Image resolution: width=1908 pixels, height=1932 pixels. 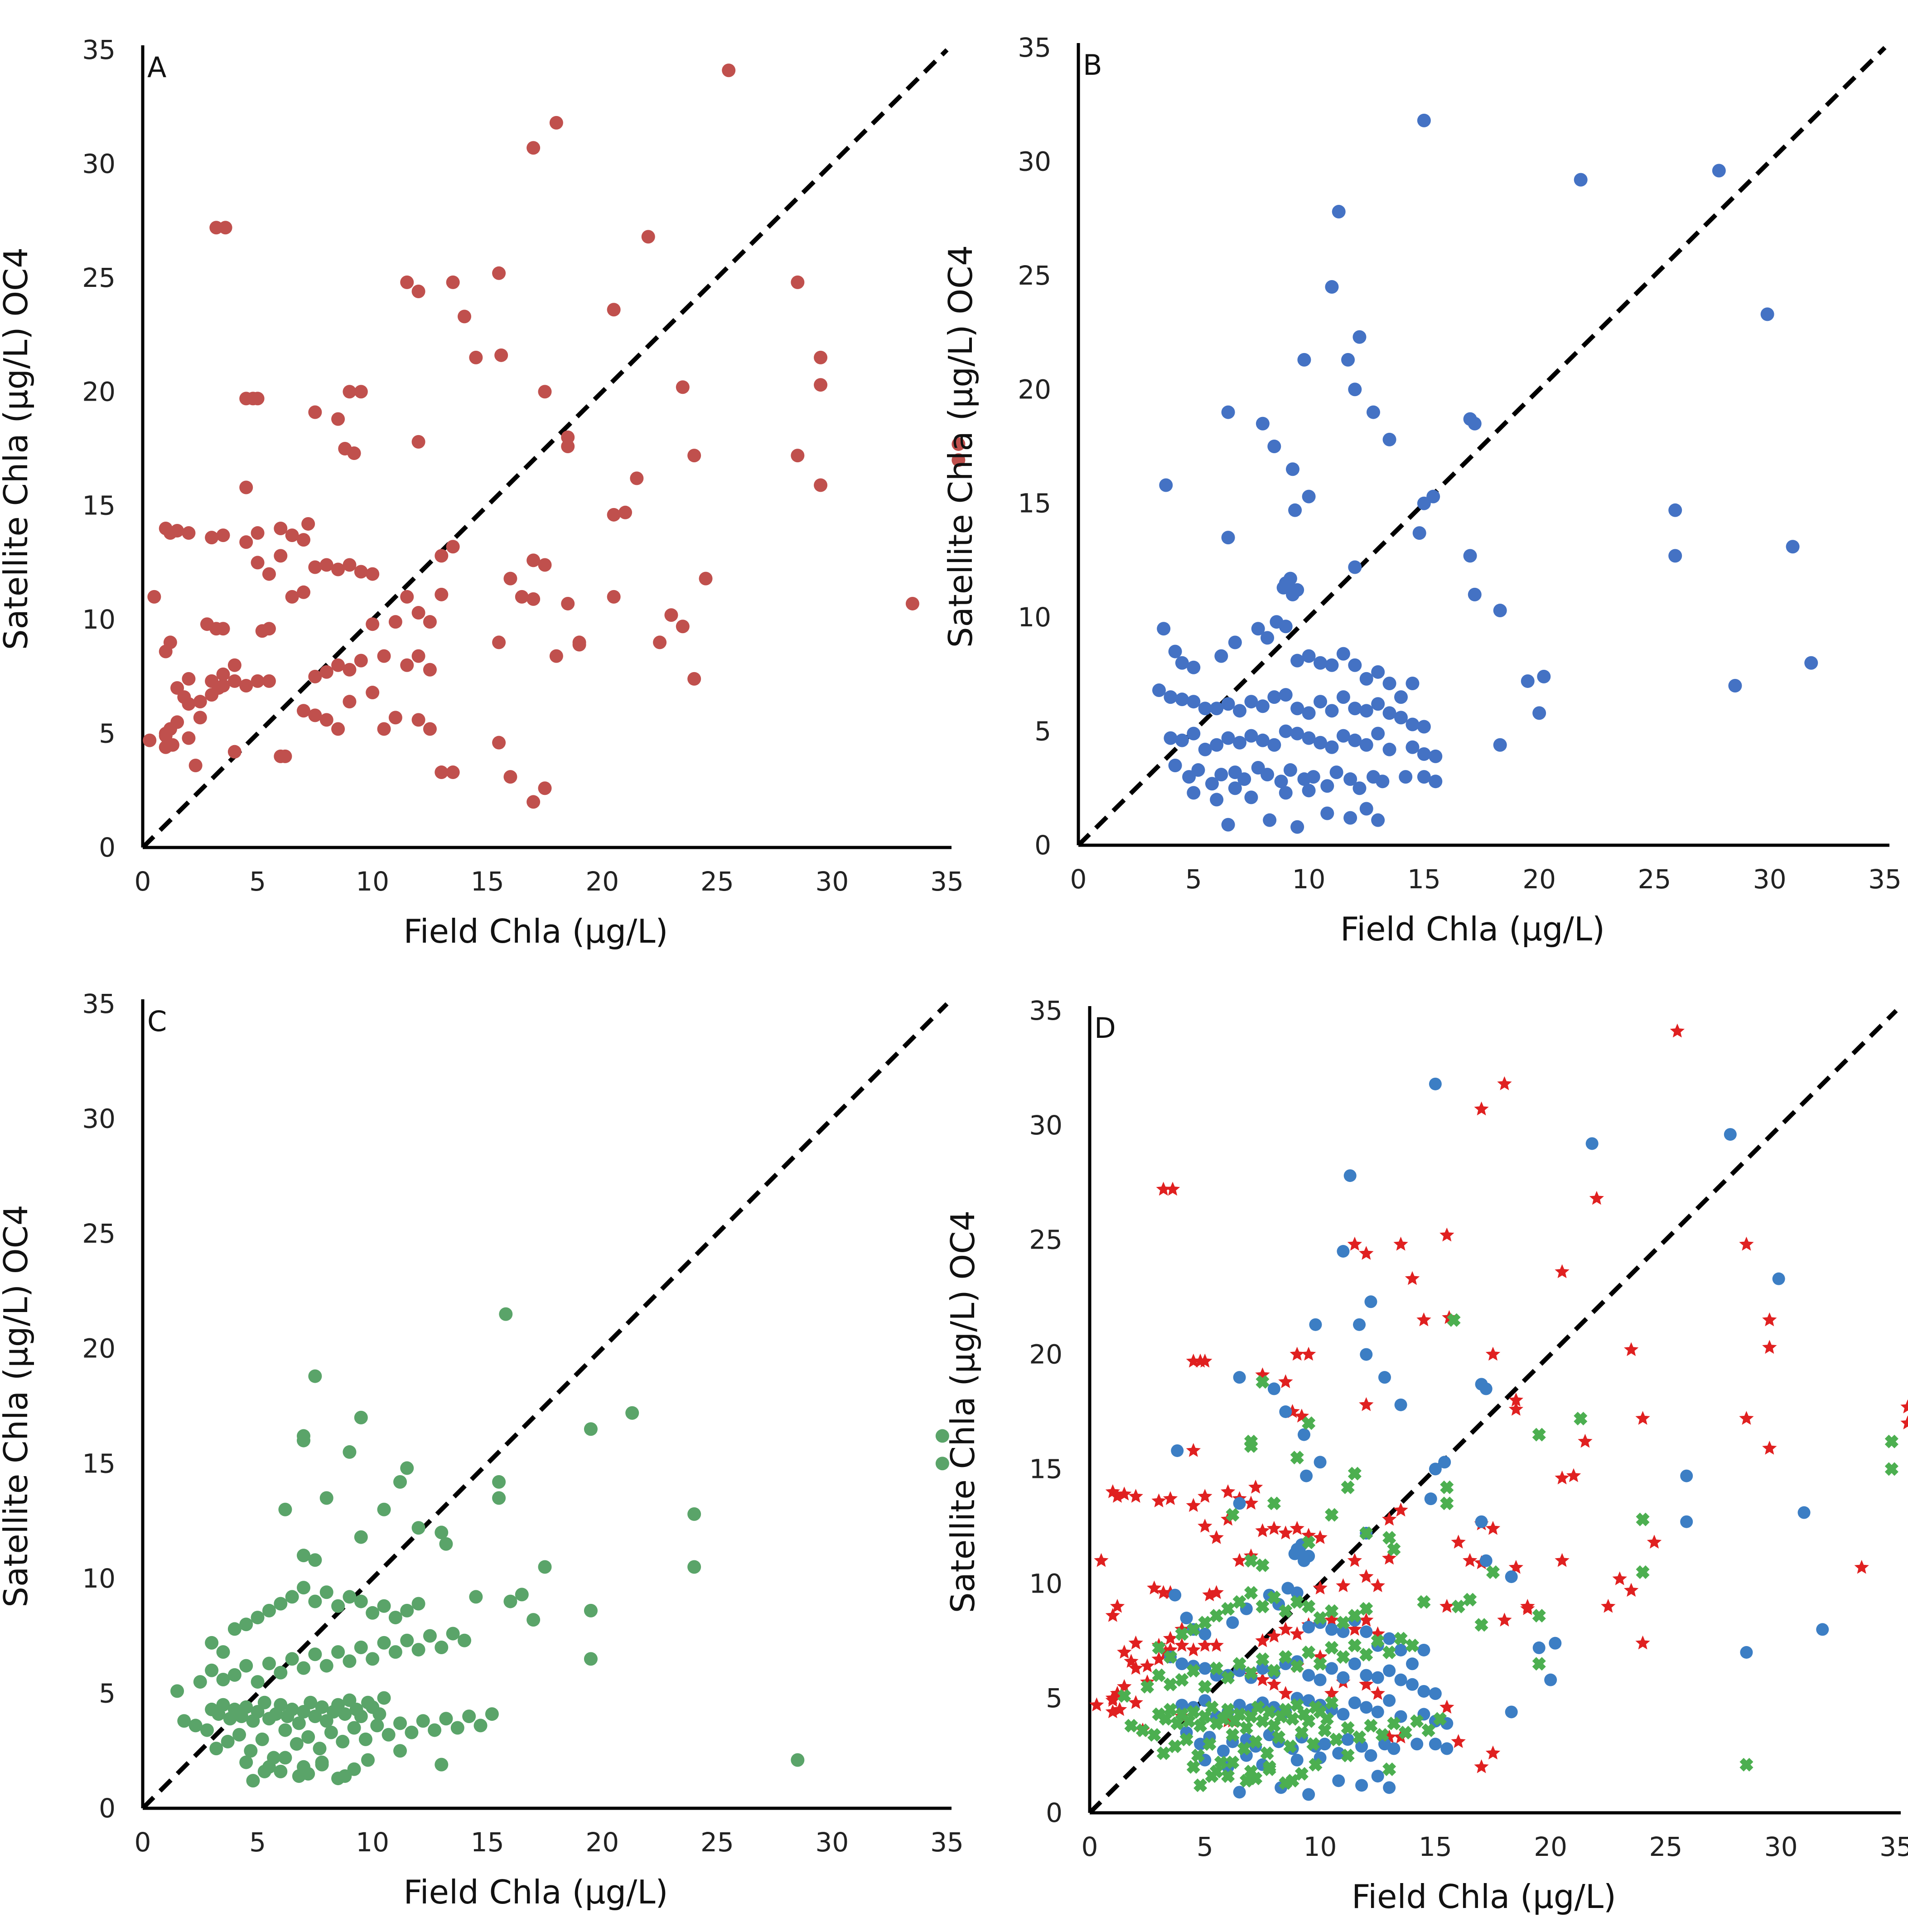 I want to click on y-tick-label: 25, so click(x=99, y=1233).